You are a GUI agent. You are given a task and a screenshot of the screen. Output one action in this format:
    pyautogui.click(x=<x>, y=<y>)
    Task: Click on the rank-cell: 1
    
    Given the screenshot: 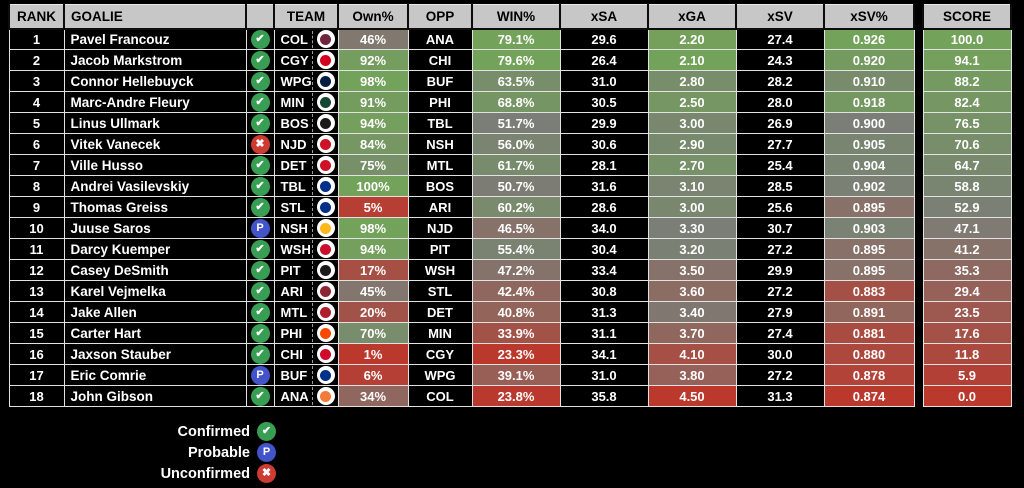 What is the action you would take?
    pyautogui.click(x=36, y=39)
    